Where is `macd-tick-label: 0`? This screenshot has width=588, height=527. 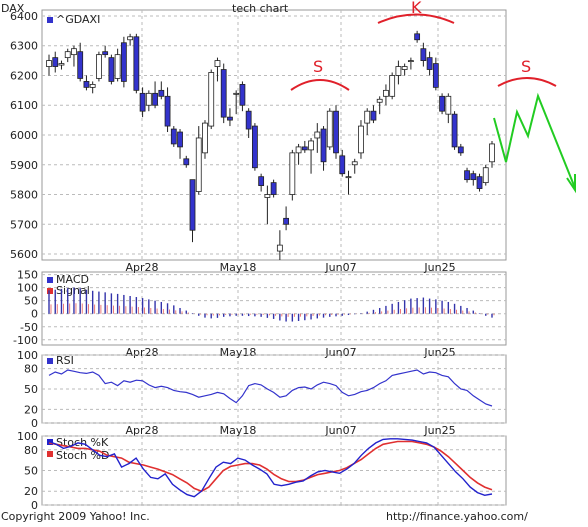 macd-tick-label: 0 is located at coordinates (34, 314).